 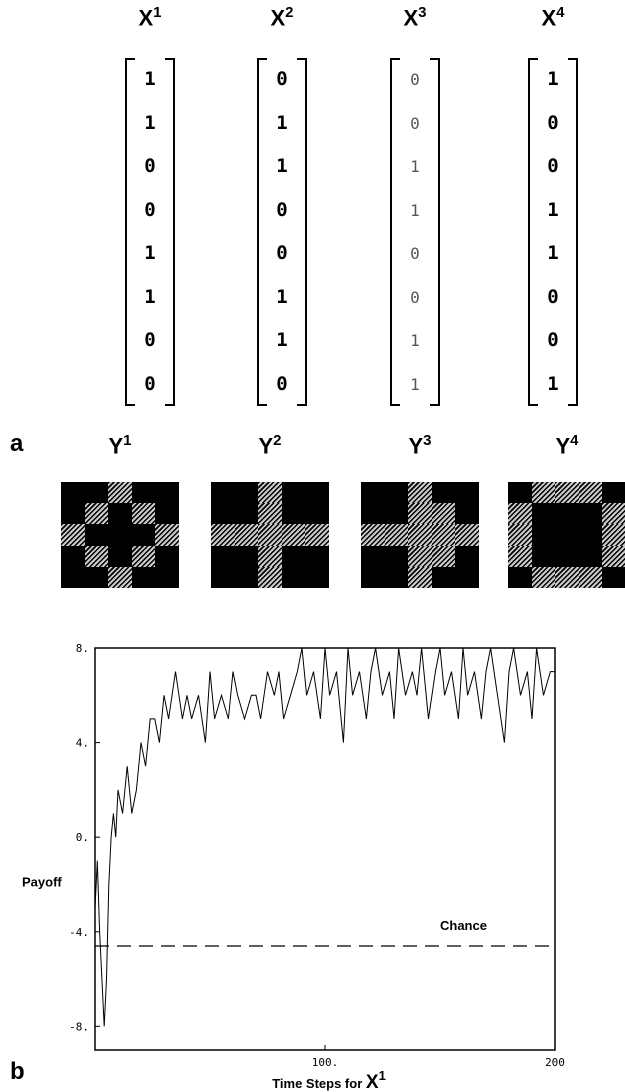 I want to click on y-tick-label: 0., so click(x=82, y=837).